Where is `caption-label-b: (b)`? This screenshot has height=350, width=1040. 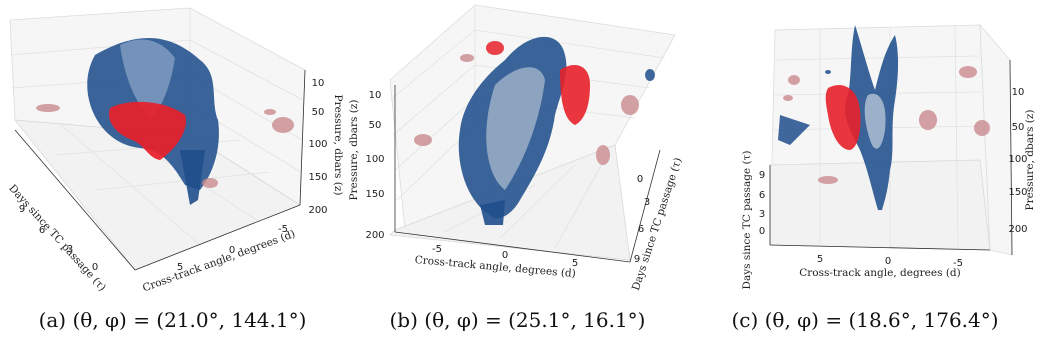
caption-label-b: (b) is located at coordinates (403, 320).